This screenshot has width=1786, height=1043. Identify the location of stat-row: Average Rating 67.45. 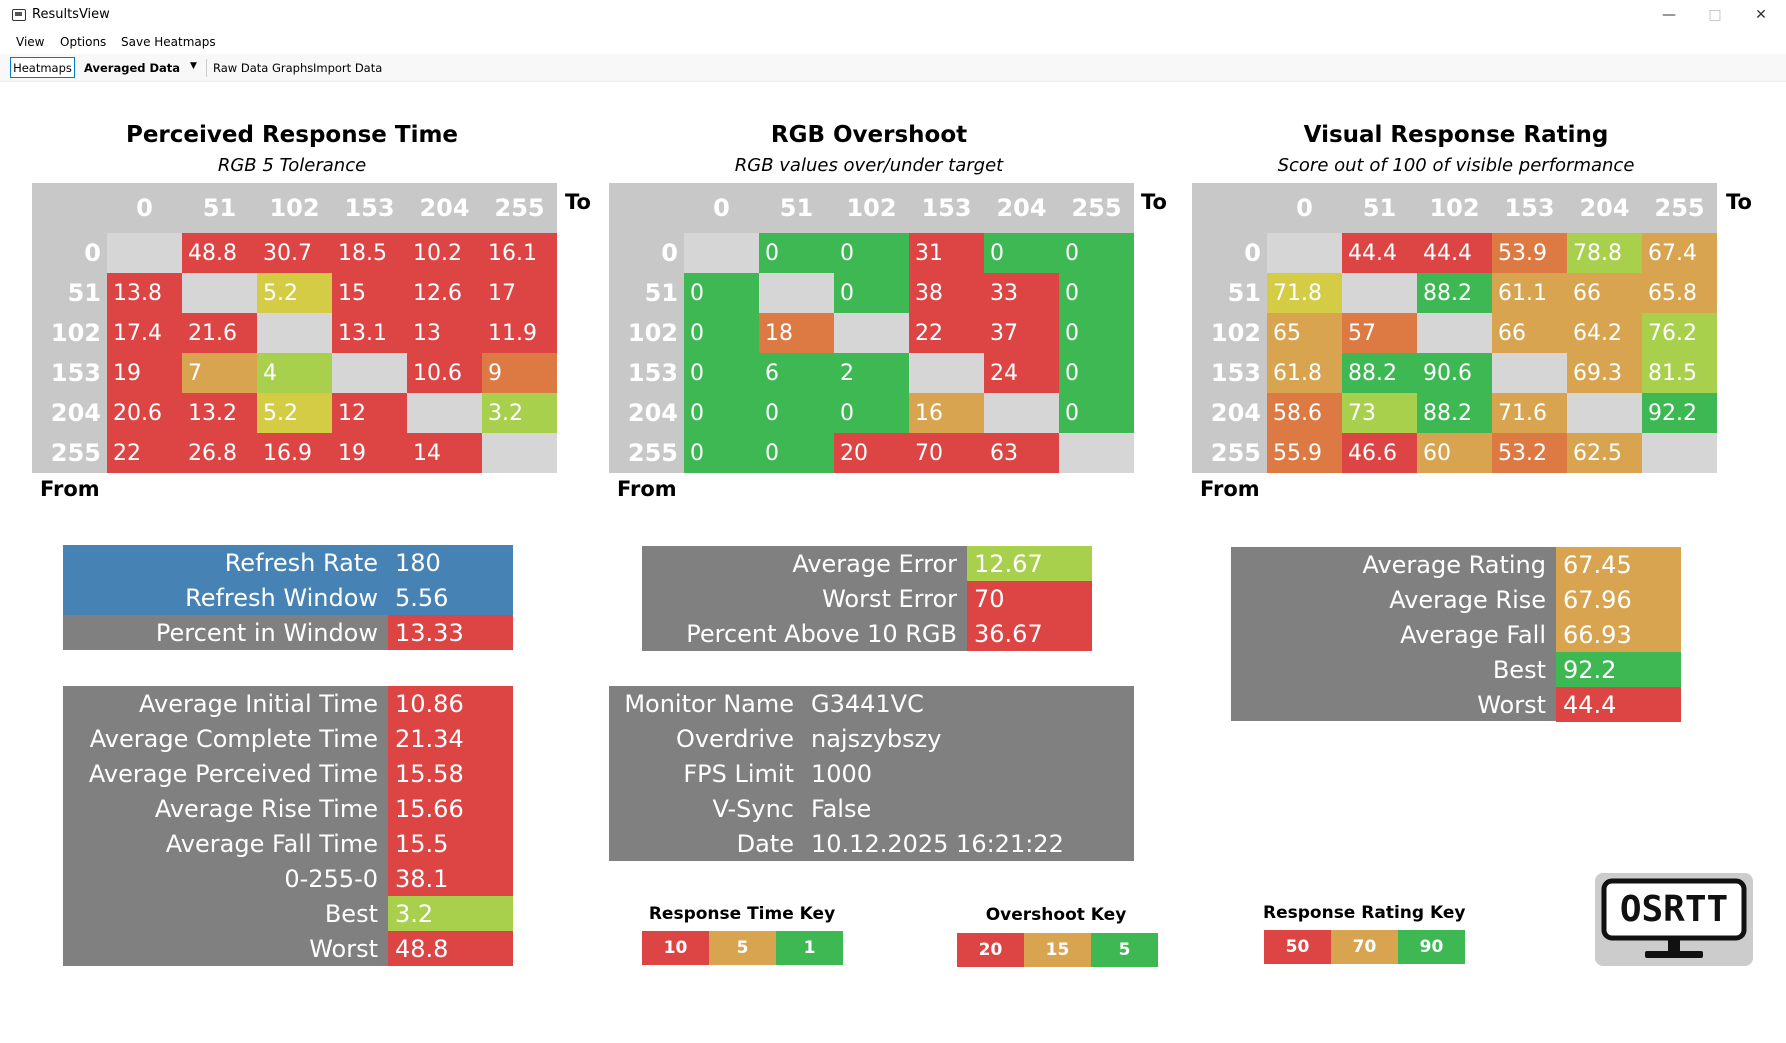
(1456, 564).